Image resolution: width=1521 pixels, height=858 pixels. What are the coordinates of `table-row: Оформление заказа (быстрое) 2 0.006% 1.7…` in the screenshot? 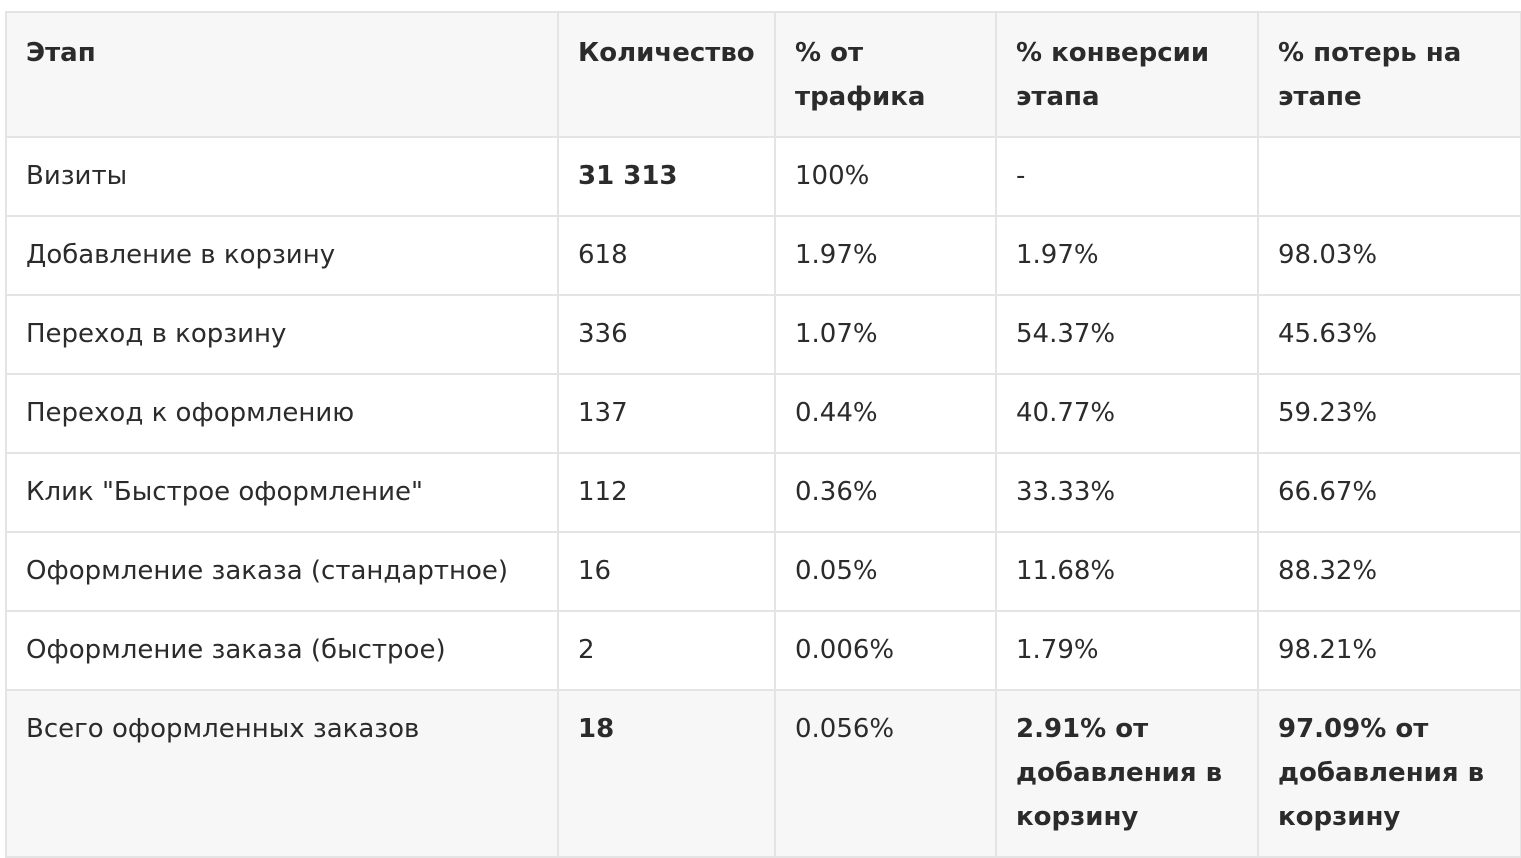 It's located at (763, 650).